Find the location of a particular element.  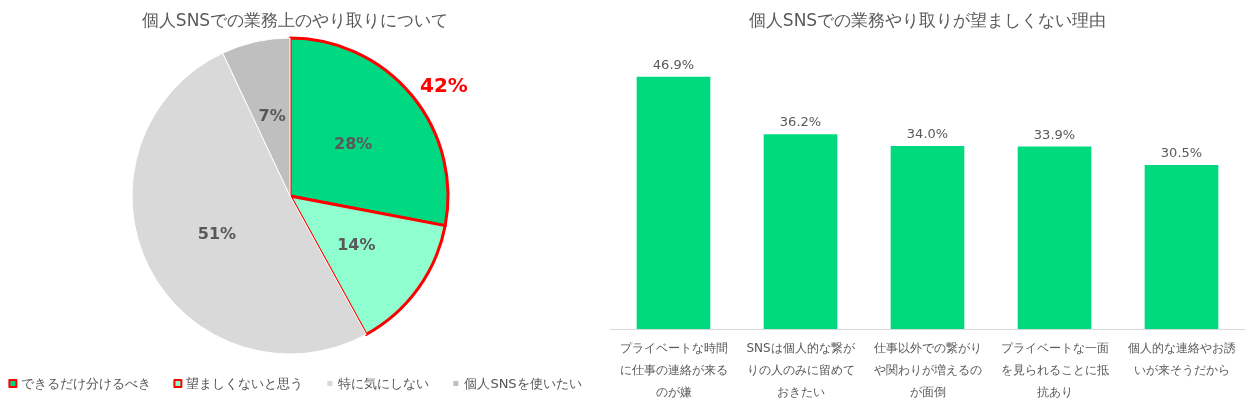

legend-label: 望ましくないと思う is located at coordinates (245, 383).